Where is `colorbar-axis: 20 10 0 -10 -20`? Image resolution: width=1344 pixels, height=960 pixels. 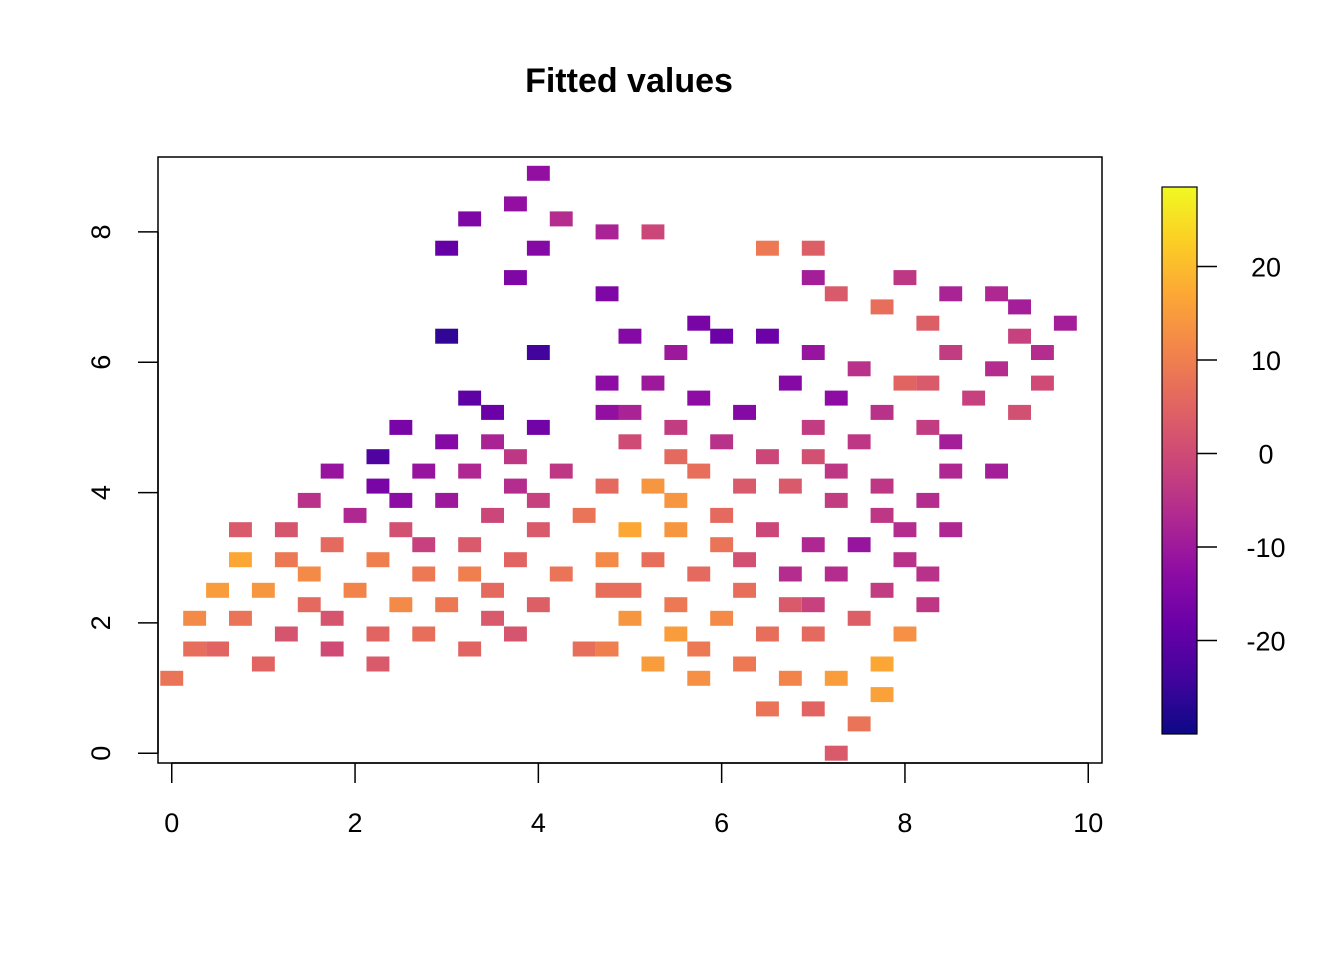 colorbar-axis: 20 10 0 -10 -20 is located at coordinates (1241, 454).